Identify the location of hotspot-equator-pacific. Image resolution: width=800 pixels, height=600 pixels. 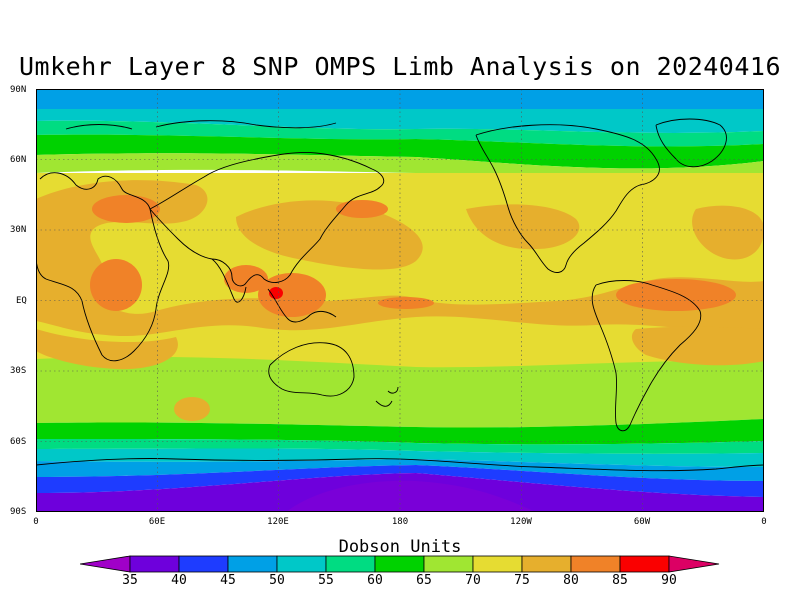
(406, 303).